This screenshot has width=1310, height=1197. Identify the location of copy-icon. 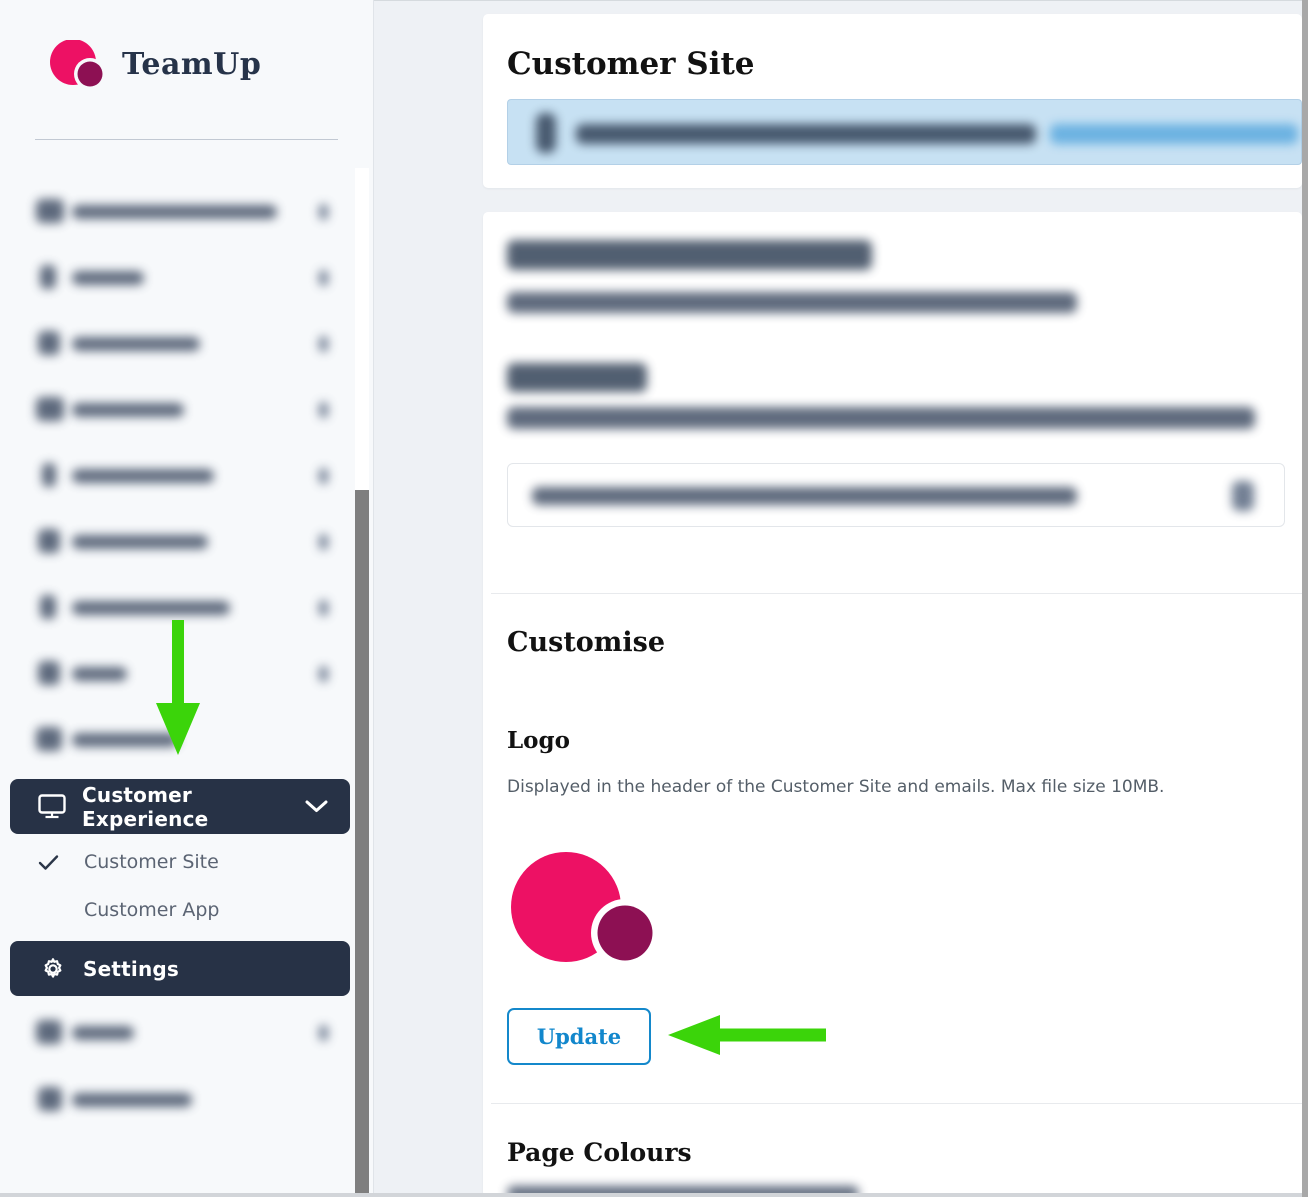
(1243, 496).